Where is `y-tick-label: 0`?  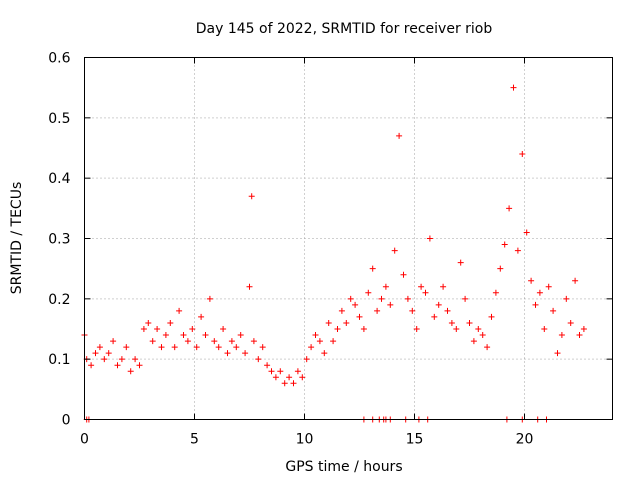 y-tick-label: 0 is located at coordinates (66, 421).